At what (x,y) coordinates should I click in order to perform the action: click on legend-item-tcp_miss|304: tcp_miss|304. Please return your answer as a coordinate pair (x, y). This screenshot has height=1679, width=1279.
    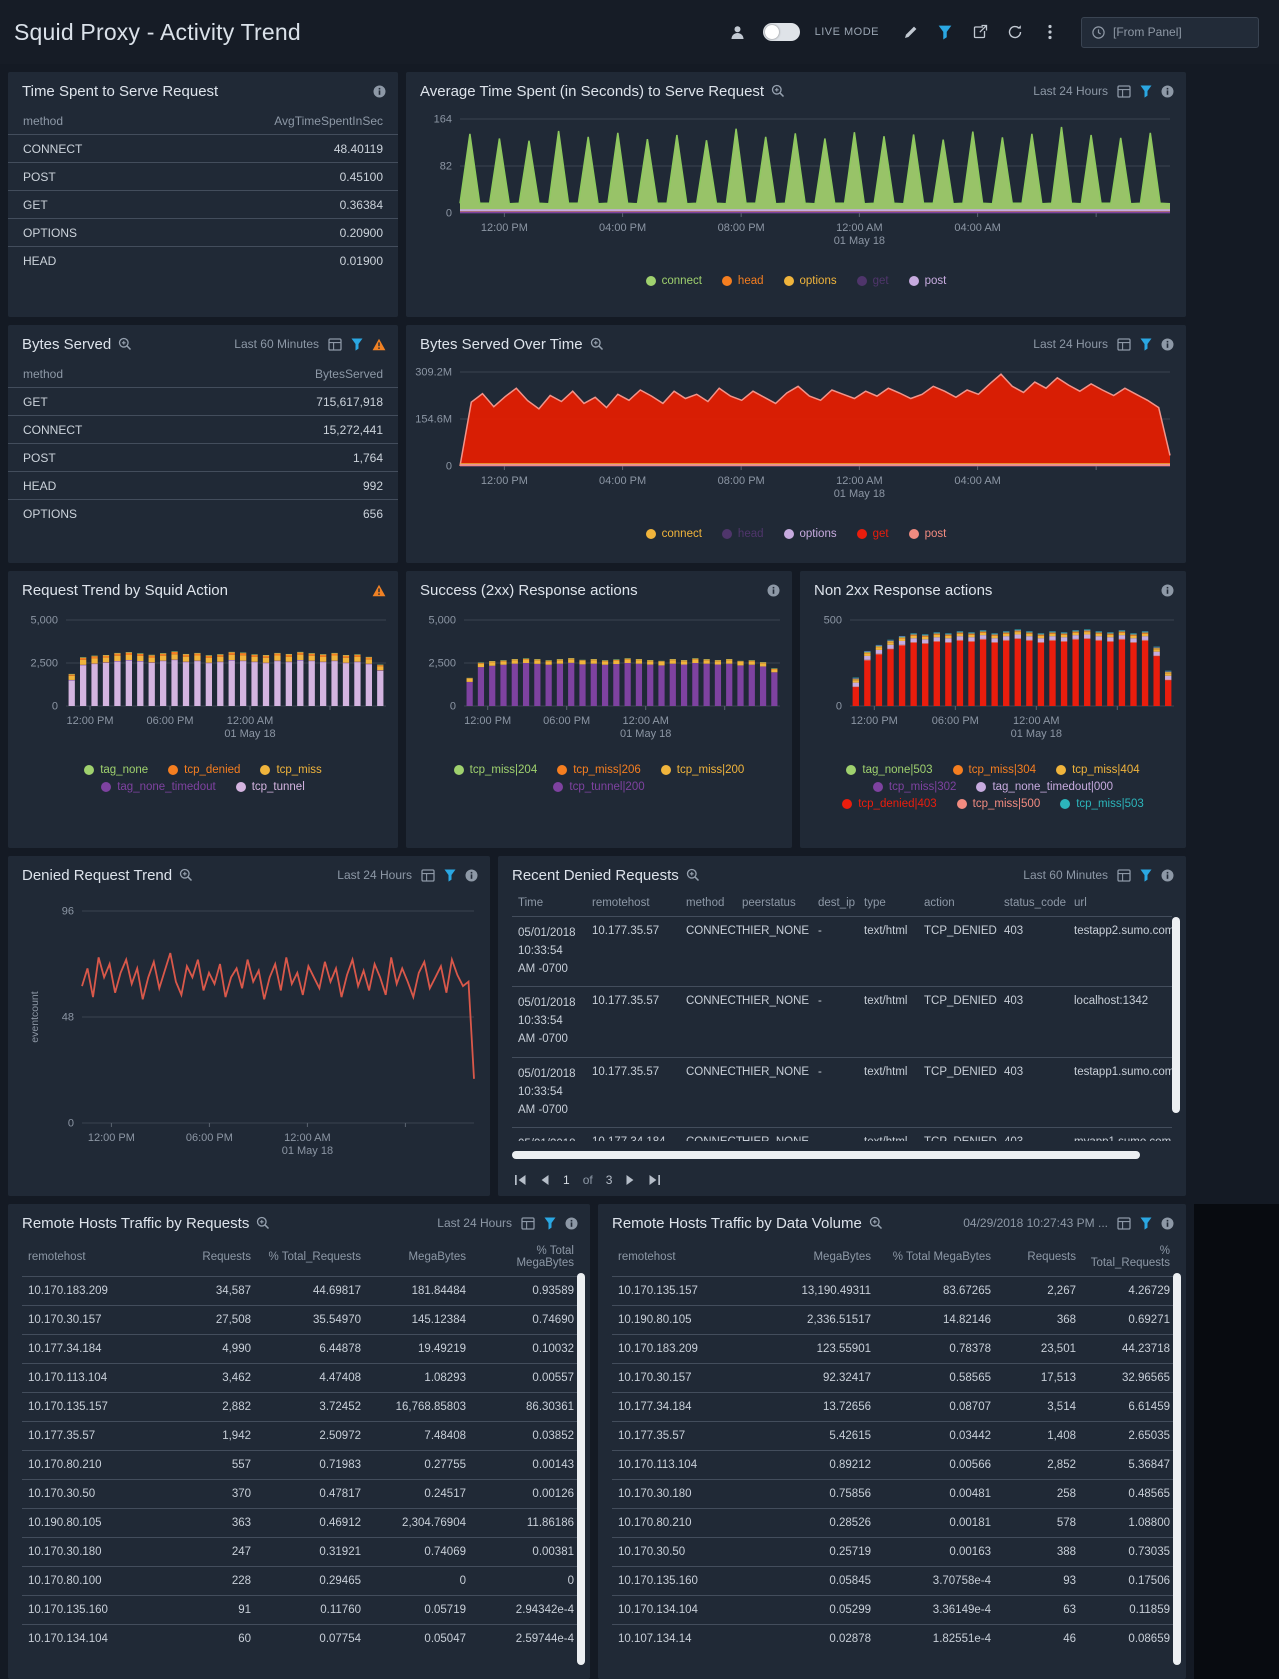
    Looking at the image, I should click on (994, 770).